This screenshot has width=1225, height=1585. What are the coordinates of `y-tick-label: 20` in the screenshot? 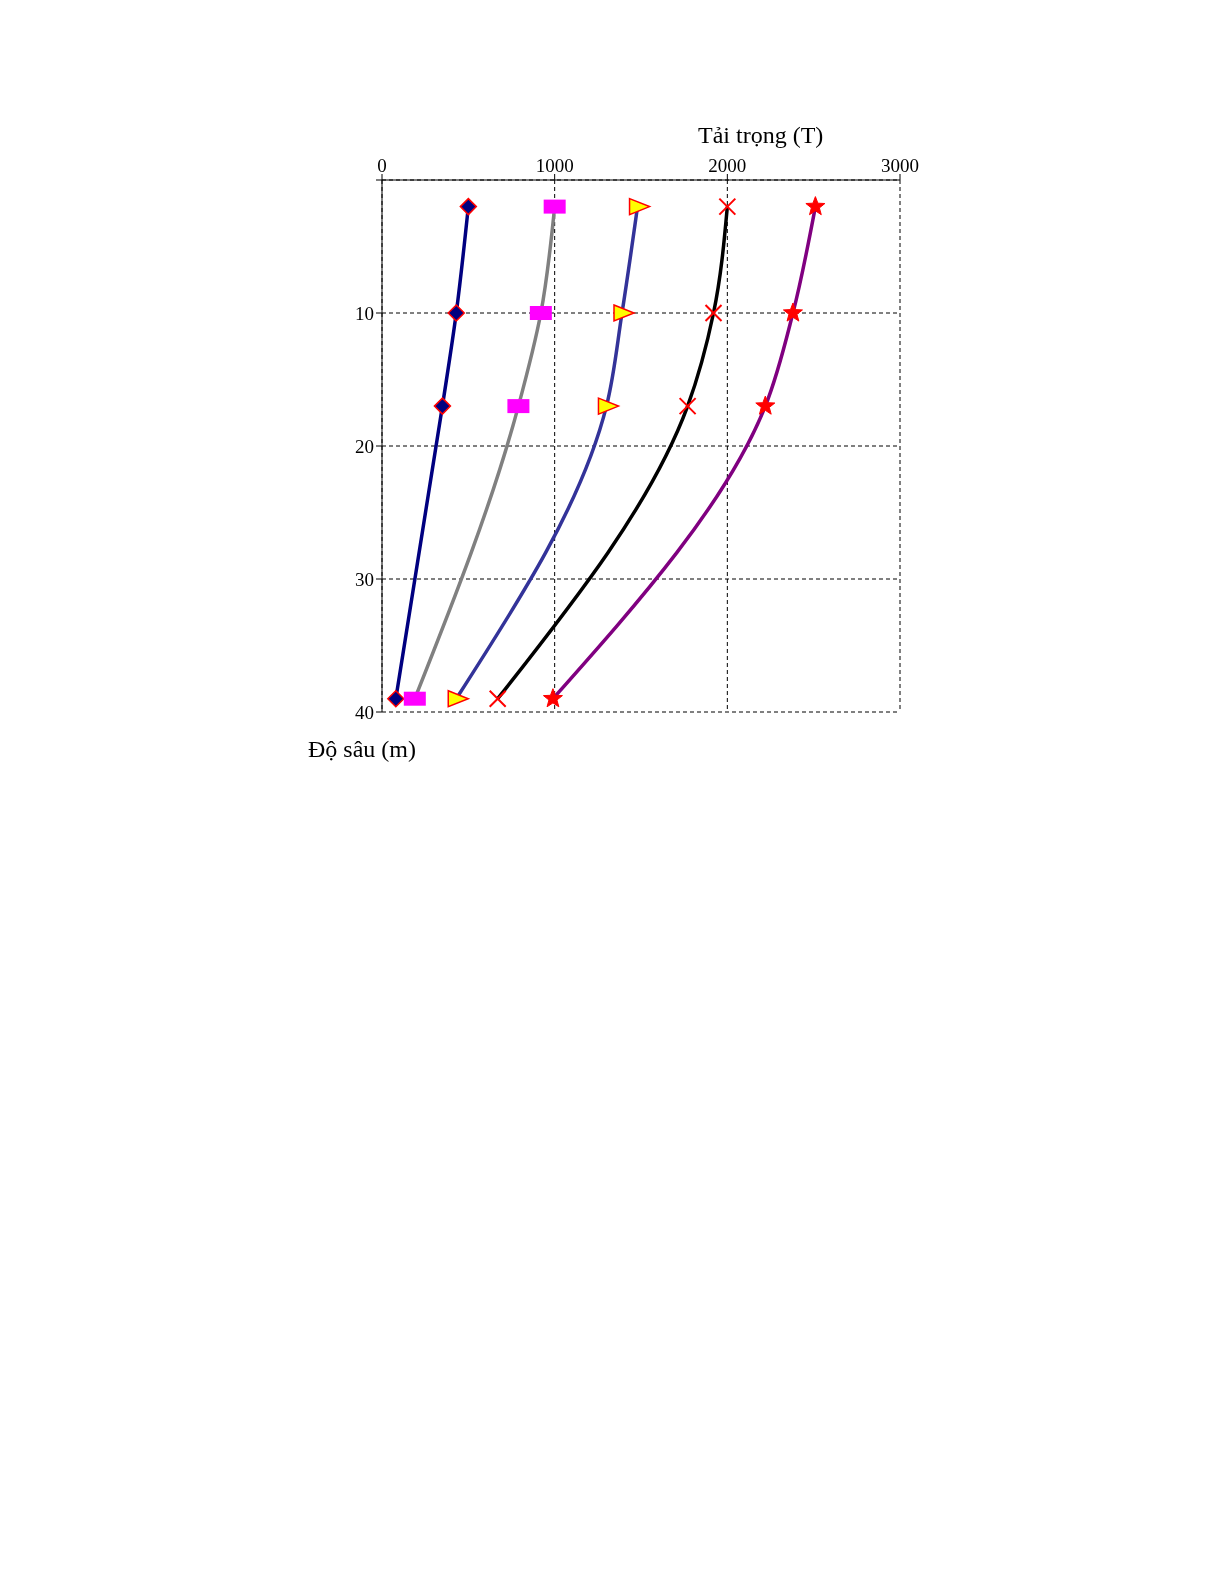 It's located at (364, 446).